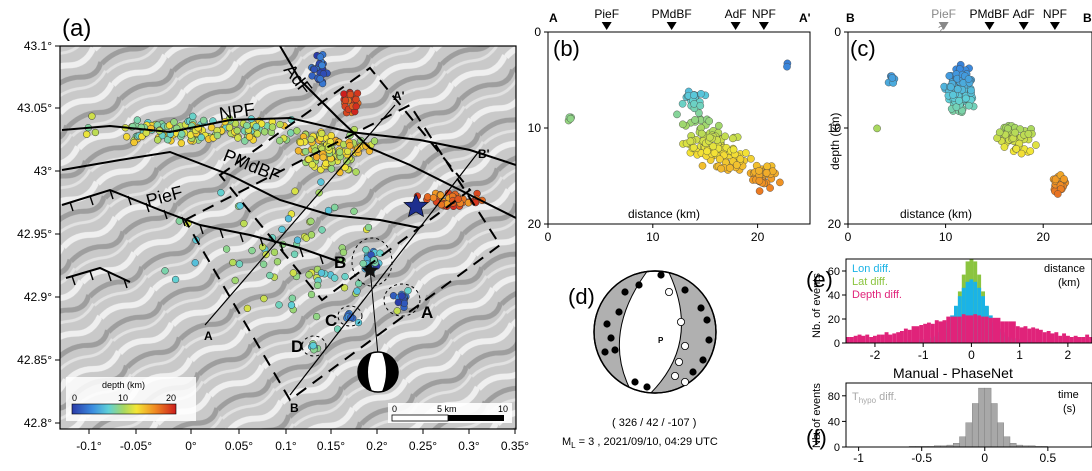 The width and height of the screenshot is (1092, 471). Describe the element at coordinates (606, 14) in the screenshot. I see `fault-marker-label: PieF` at that location.